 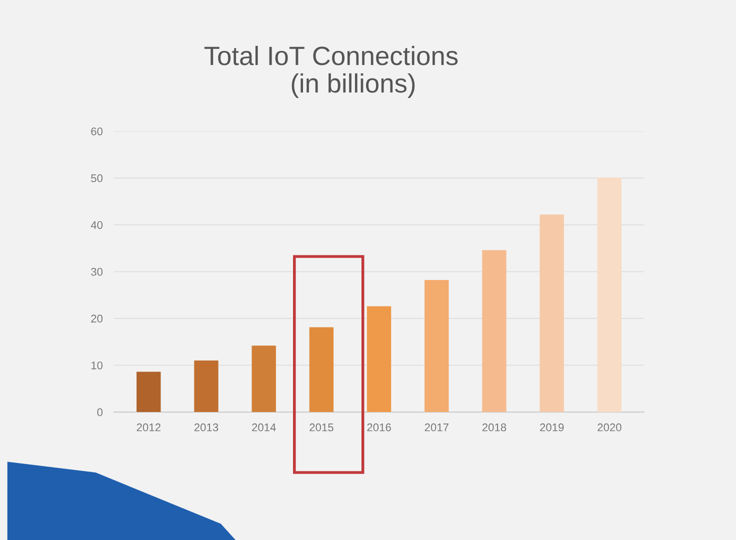 I want to click on y-tick-label: 20, so click(x=97, y=318).